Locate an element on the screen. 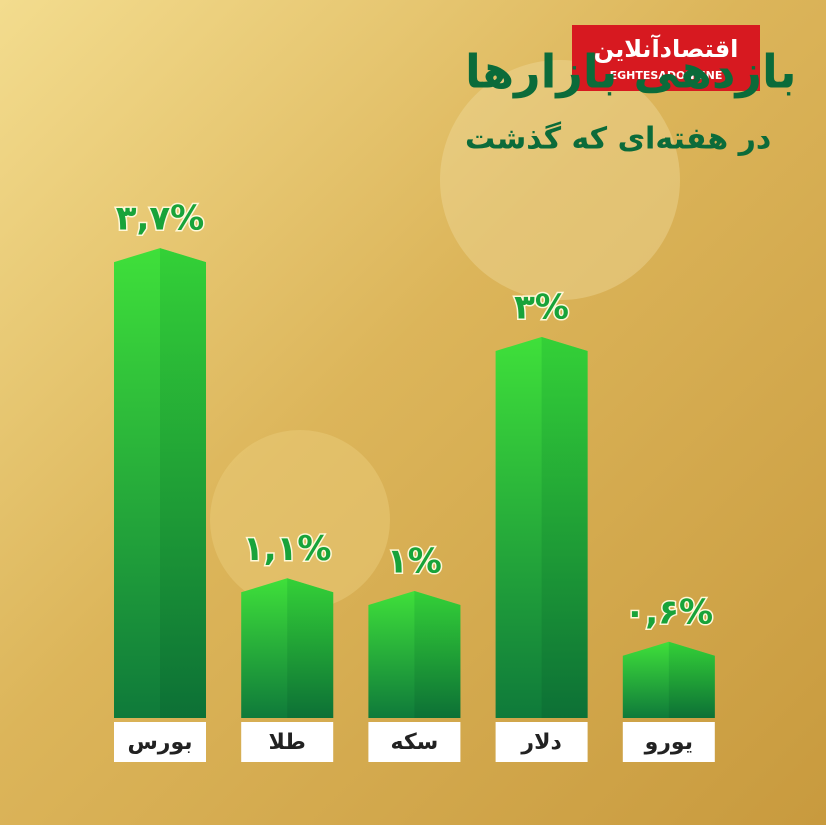 The image size is (826, 825). value-label: ۳,۷% is located at coordinates (160, 219).